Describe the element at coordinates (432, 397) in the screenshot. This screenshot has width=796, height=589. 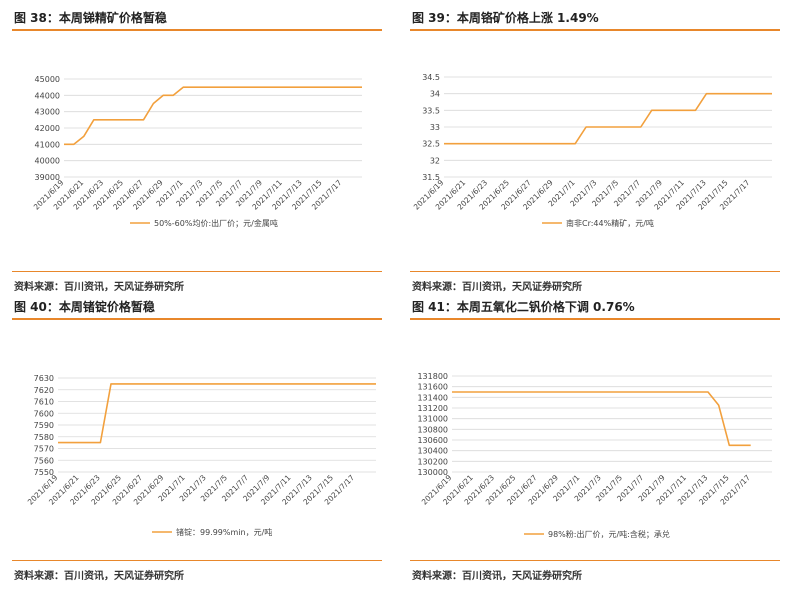
I see `y-tick-label: 131400` at that location.